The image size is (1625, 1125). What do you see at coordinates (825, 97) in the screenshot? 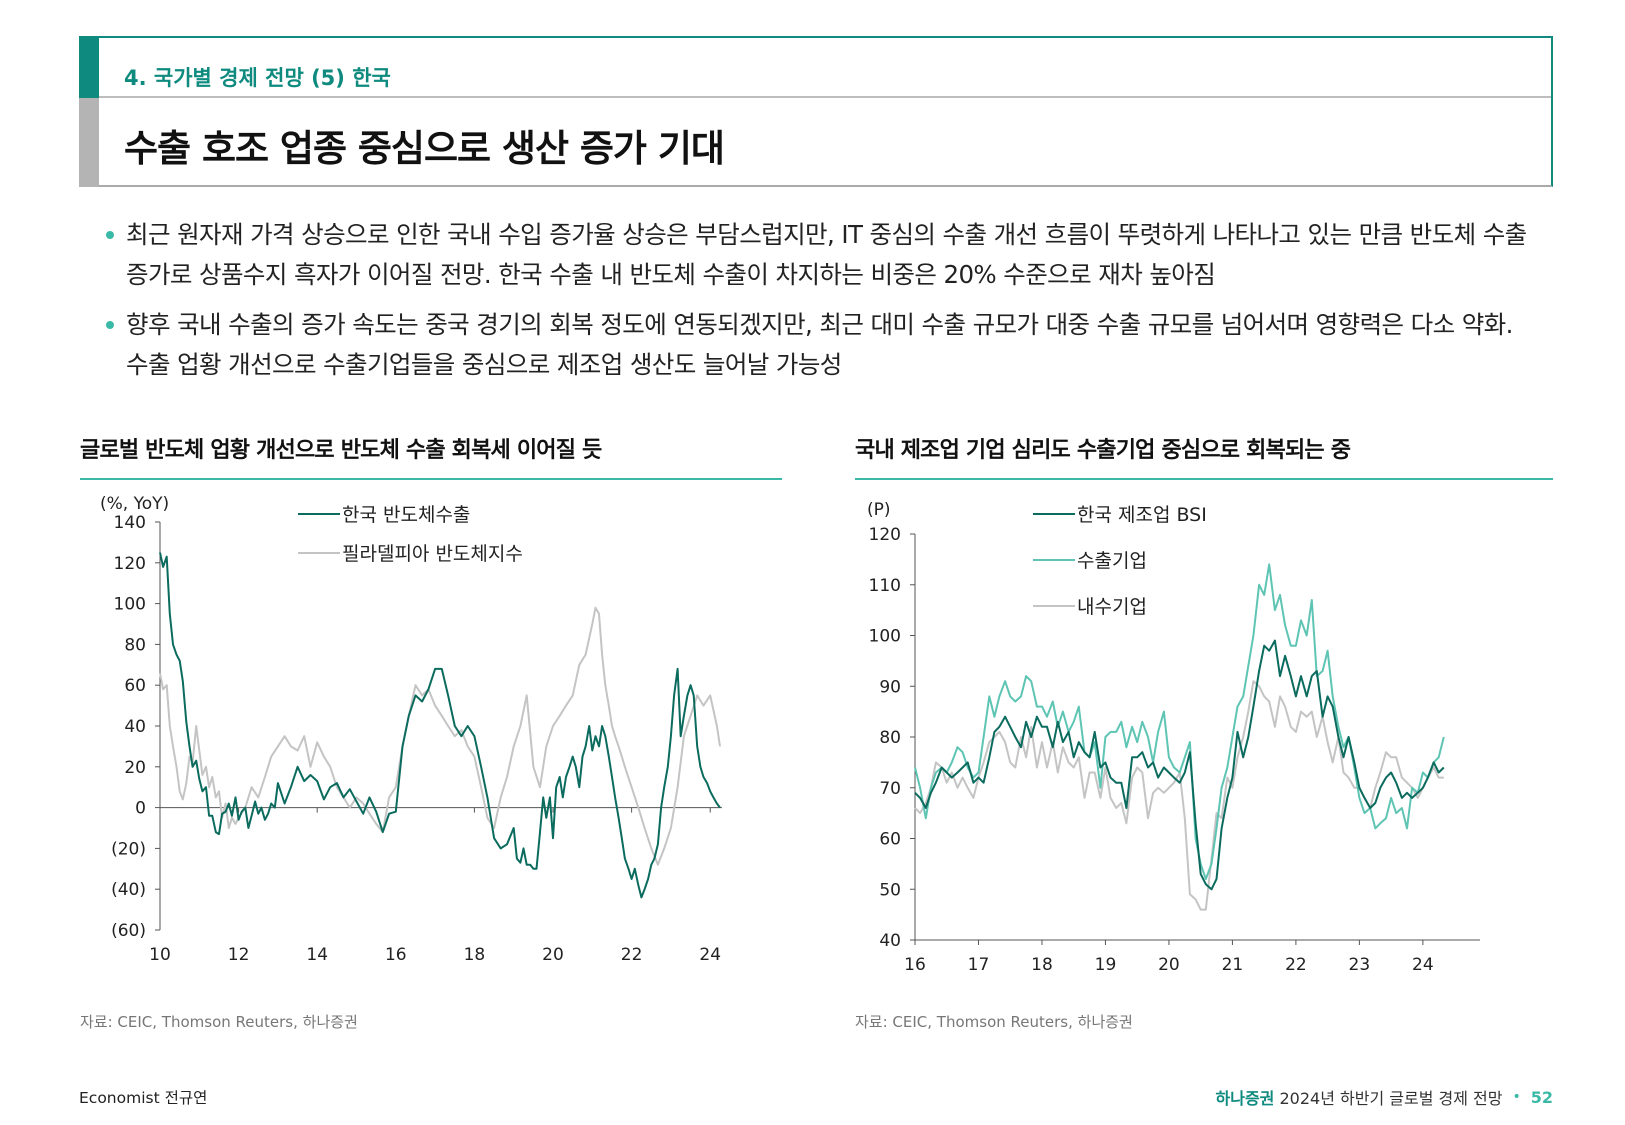
I see `header-divider` at bounding box center [825, 97].